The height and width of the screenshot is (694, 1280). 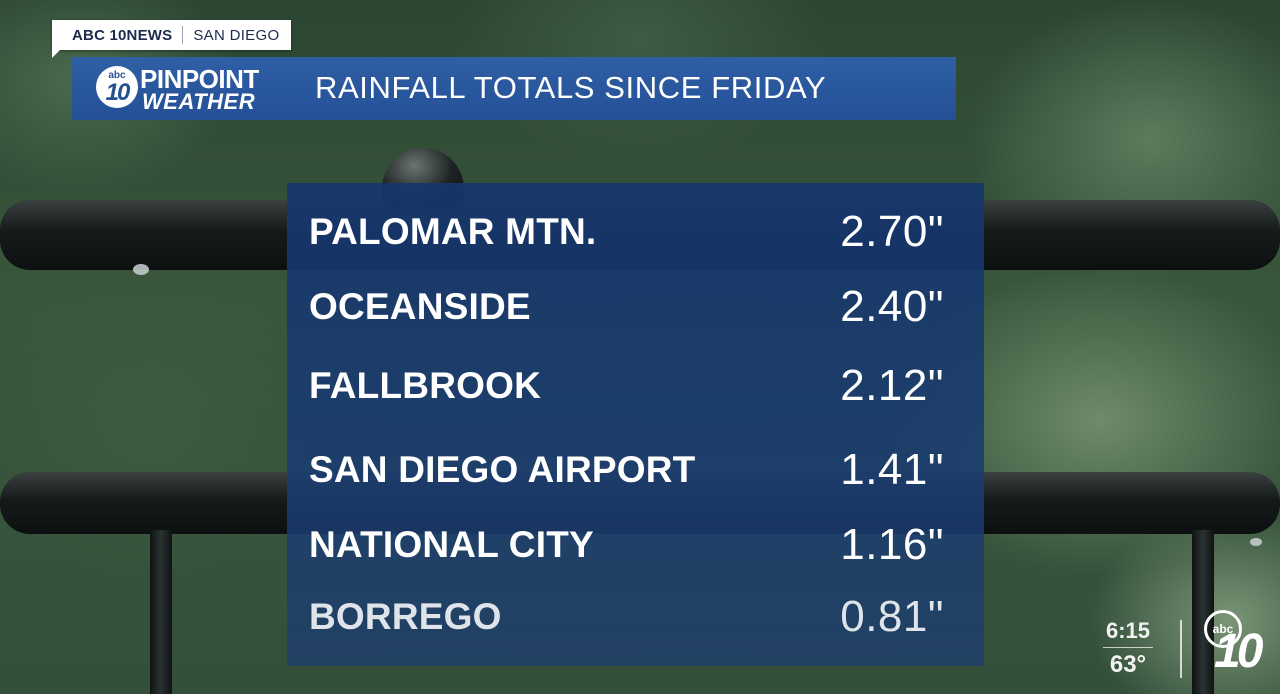 What do you see at coordinates (892, 469) in the screenshot?
I see `rainfall-amount: 1.41"` at bounding box center [892, 469].